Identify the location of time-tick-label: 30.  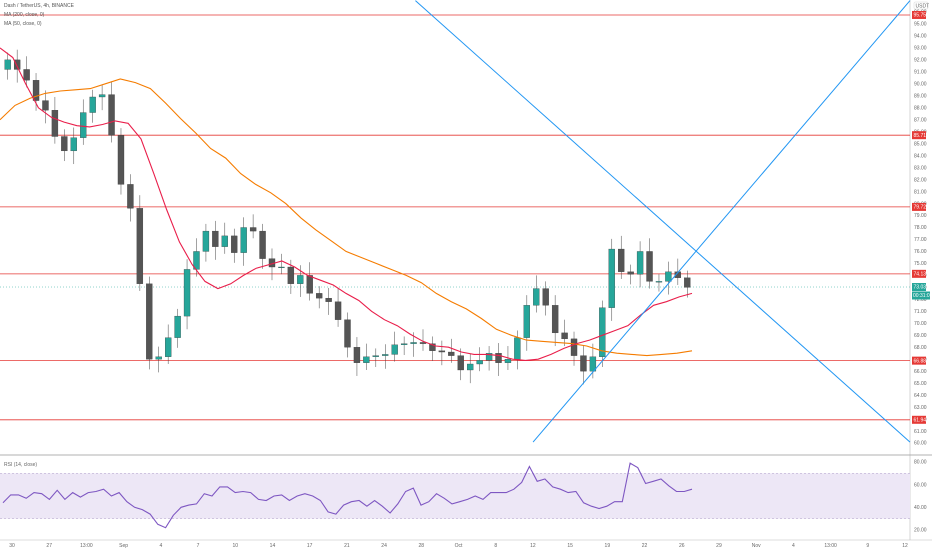
(12, 546).